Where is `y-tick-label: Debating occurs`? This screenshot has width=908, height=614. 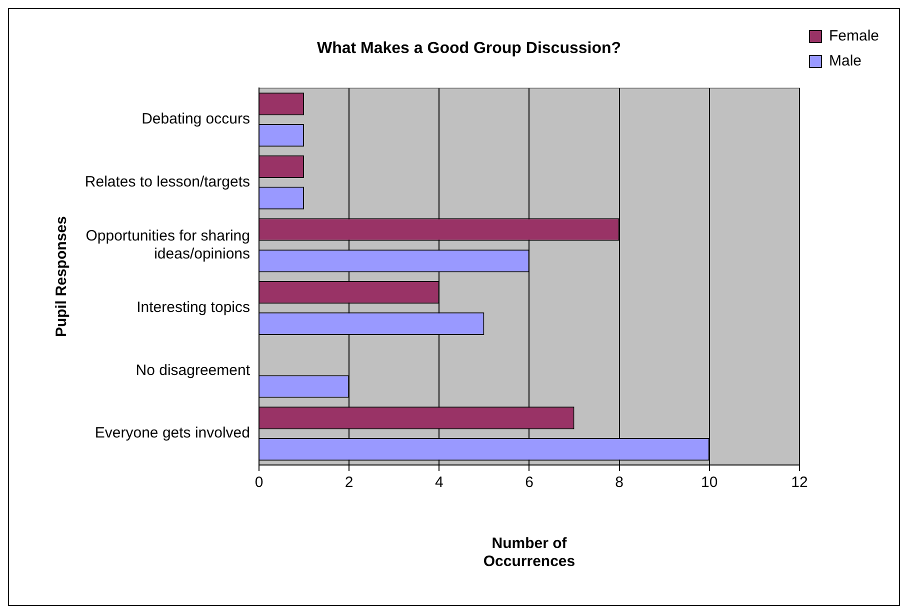 y-tick-label: Debating occurs is located at coordinates (196, 119).